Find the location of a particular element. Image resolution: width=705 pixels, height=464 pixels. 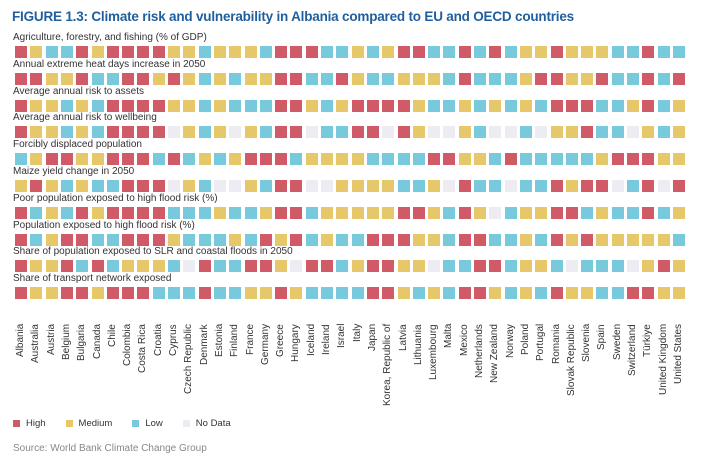

source-note: Source: World Bank Climate Change Group is located at coordinates (110, 448).